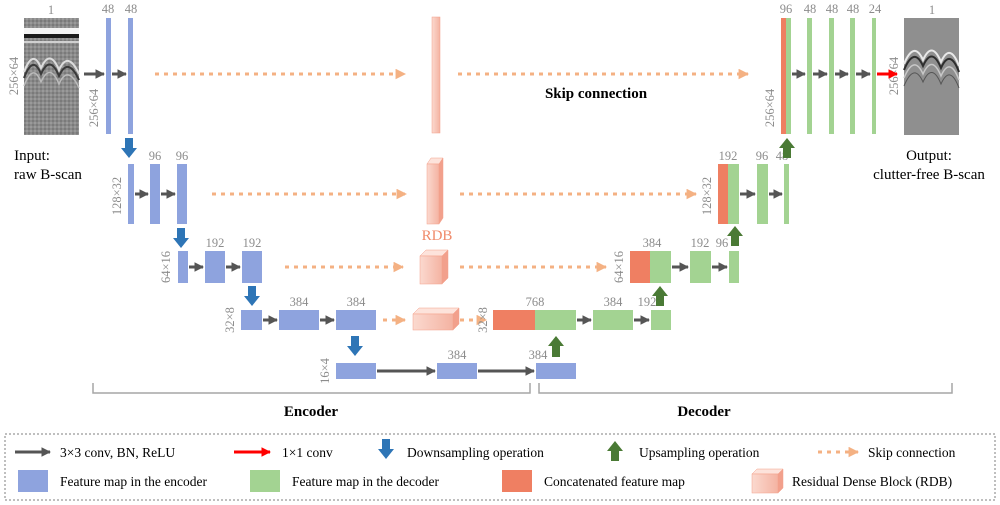 Image resolution: width=1000 pixels, height=505 pixels. I want to click on decoder-l1-c1: 48, so click(810, 9).